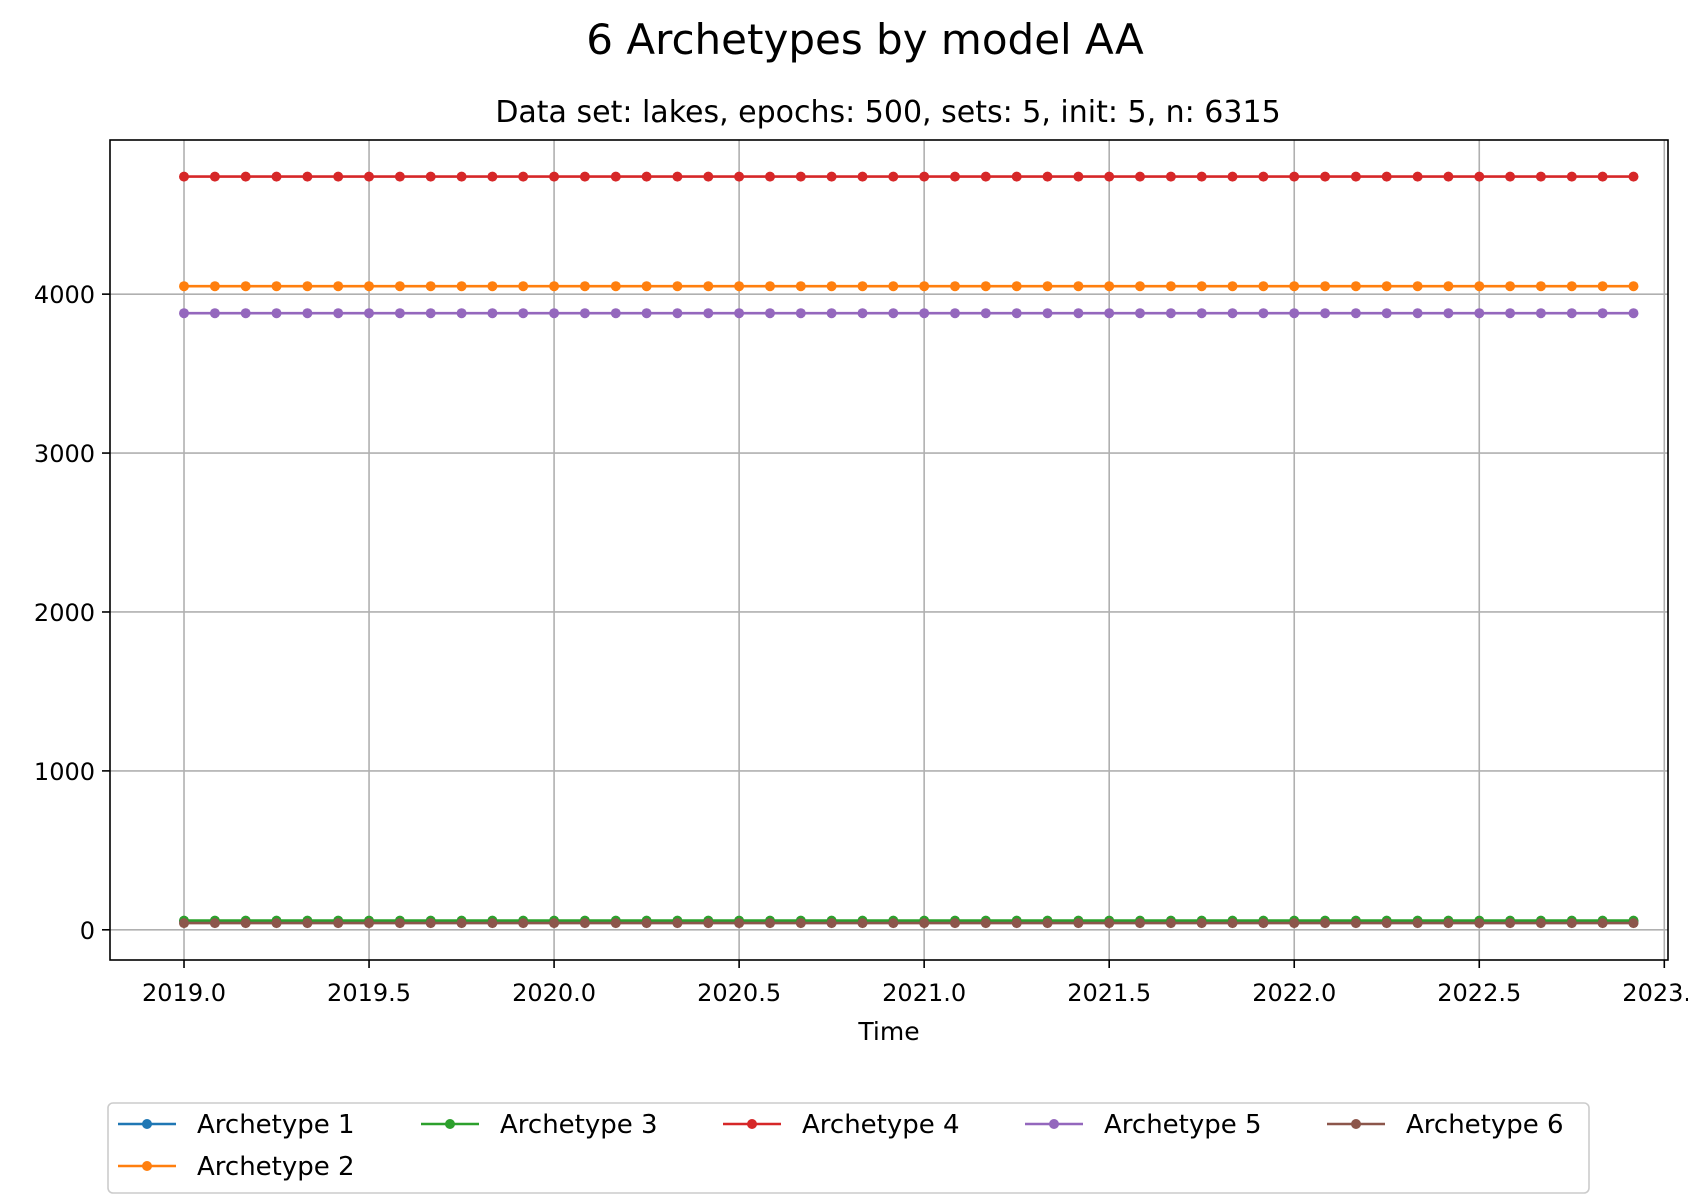  I want to click on x-axis-label: Time, so click(888, 1031).